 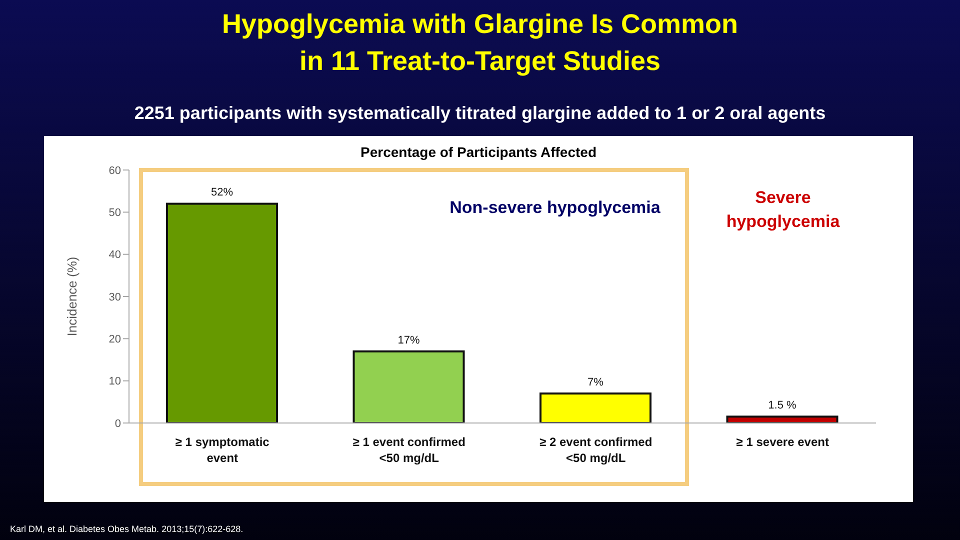 What do you see at coordinates (72, 296) in the screenshot?
I see `y-axis-title: Incidence (%)` at bounding box center [72, 296].